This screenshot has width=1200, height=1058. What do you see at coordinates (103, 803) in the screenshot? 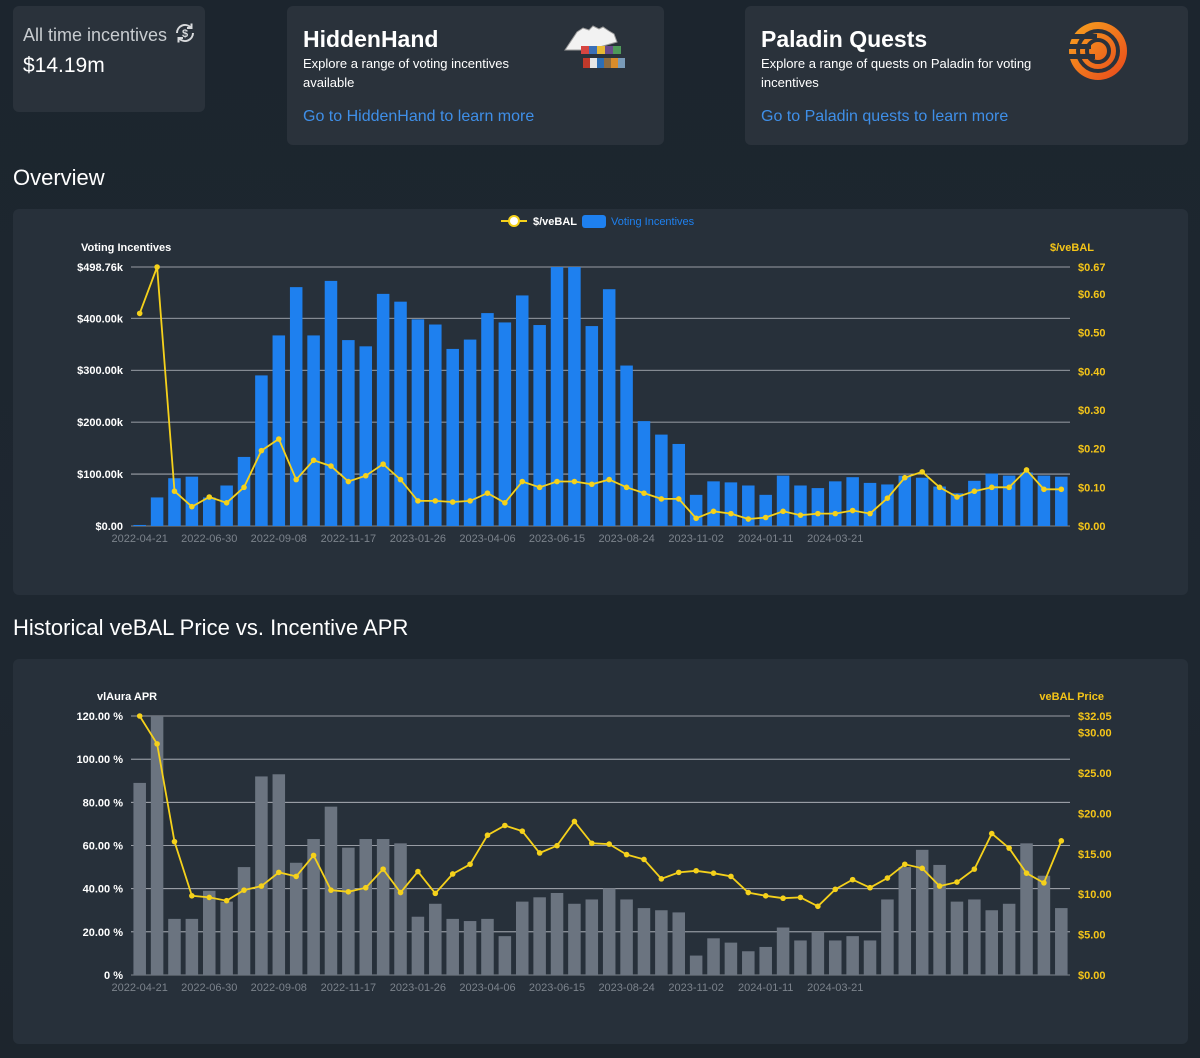
I see `y-left-tick-label: 80.00 %` at bounding box center [103, 803].